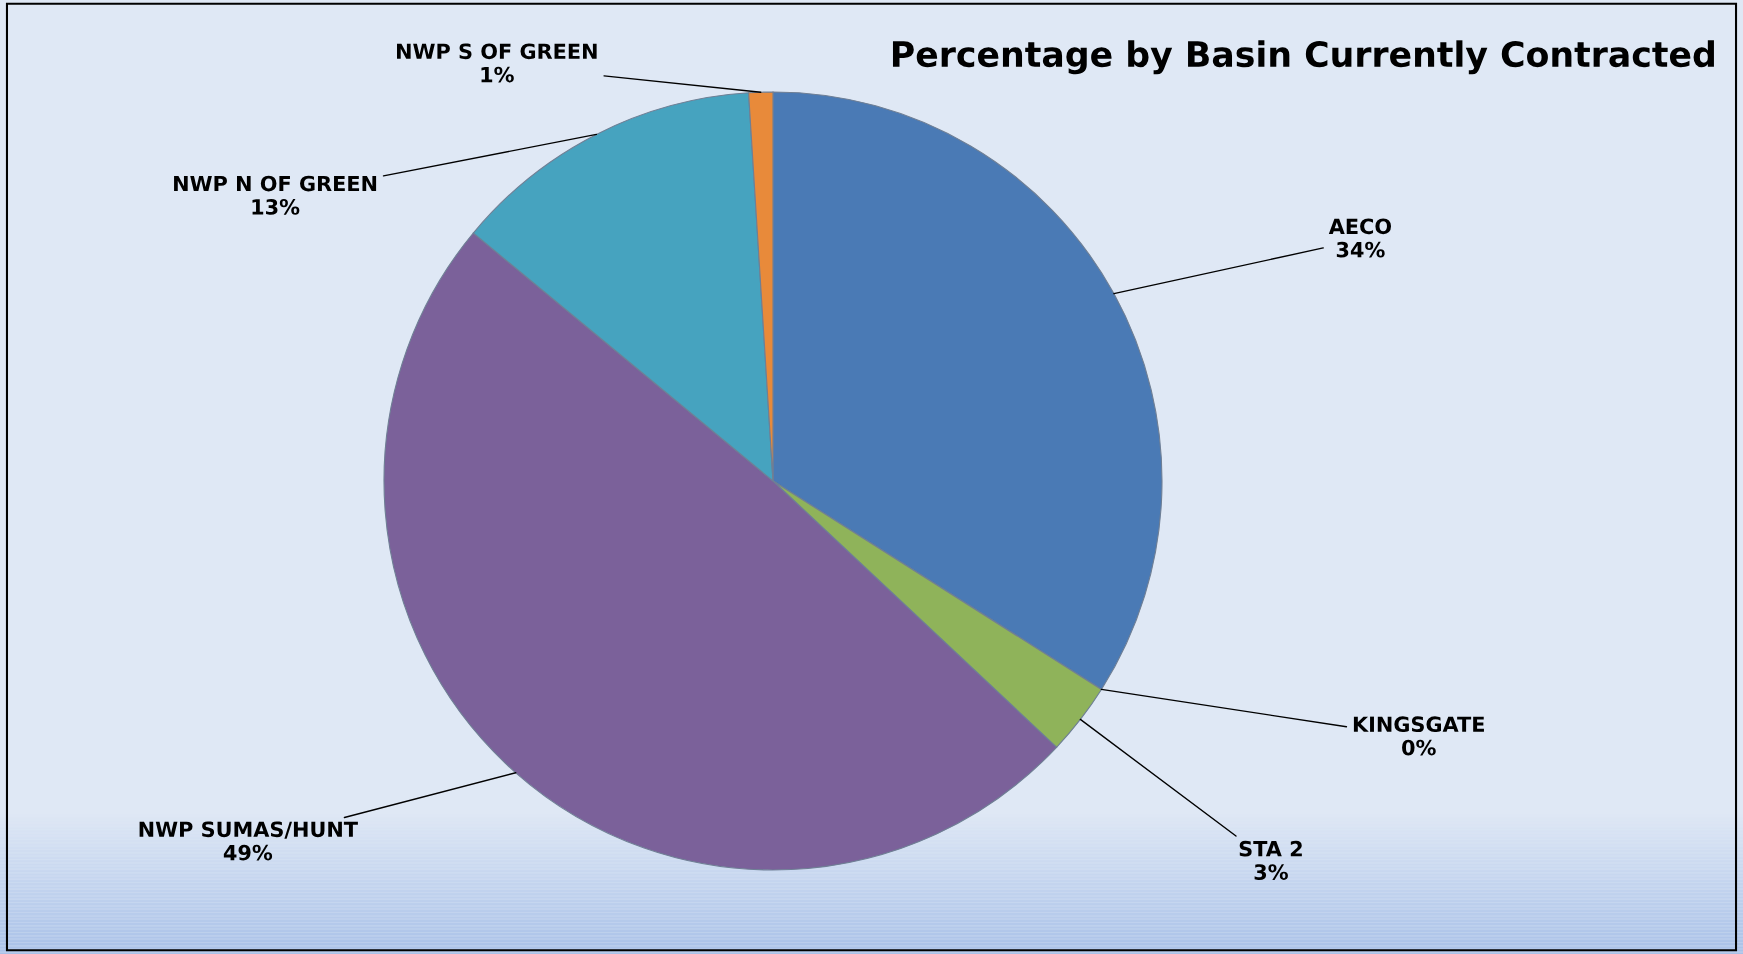 The width and height of the screenshot is (1743, 954). What do you see at coordinates (1419, 747) in the screenshot?
I see `text: 0%` at bounding box center [1419, 747].